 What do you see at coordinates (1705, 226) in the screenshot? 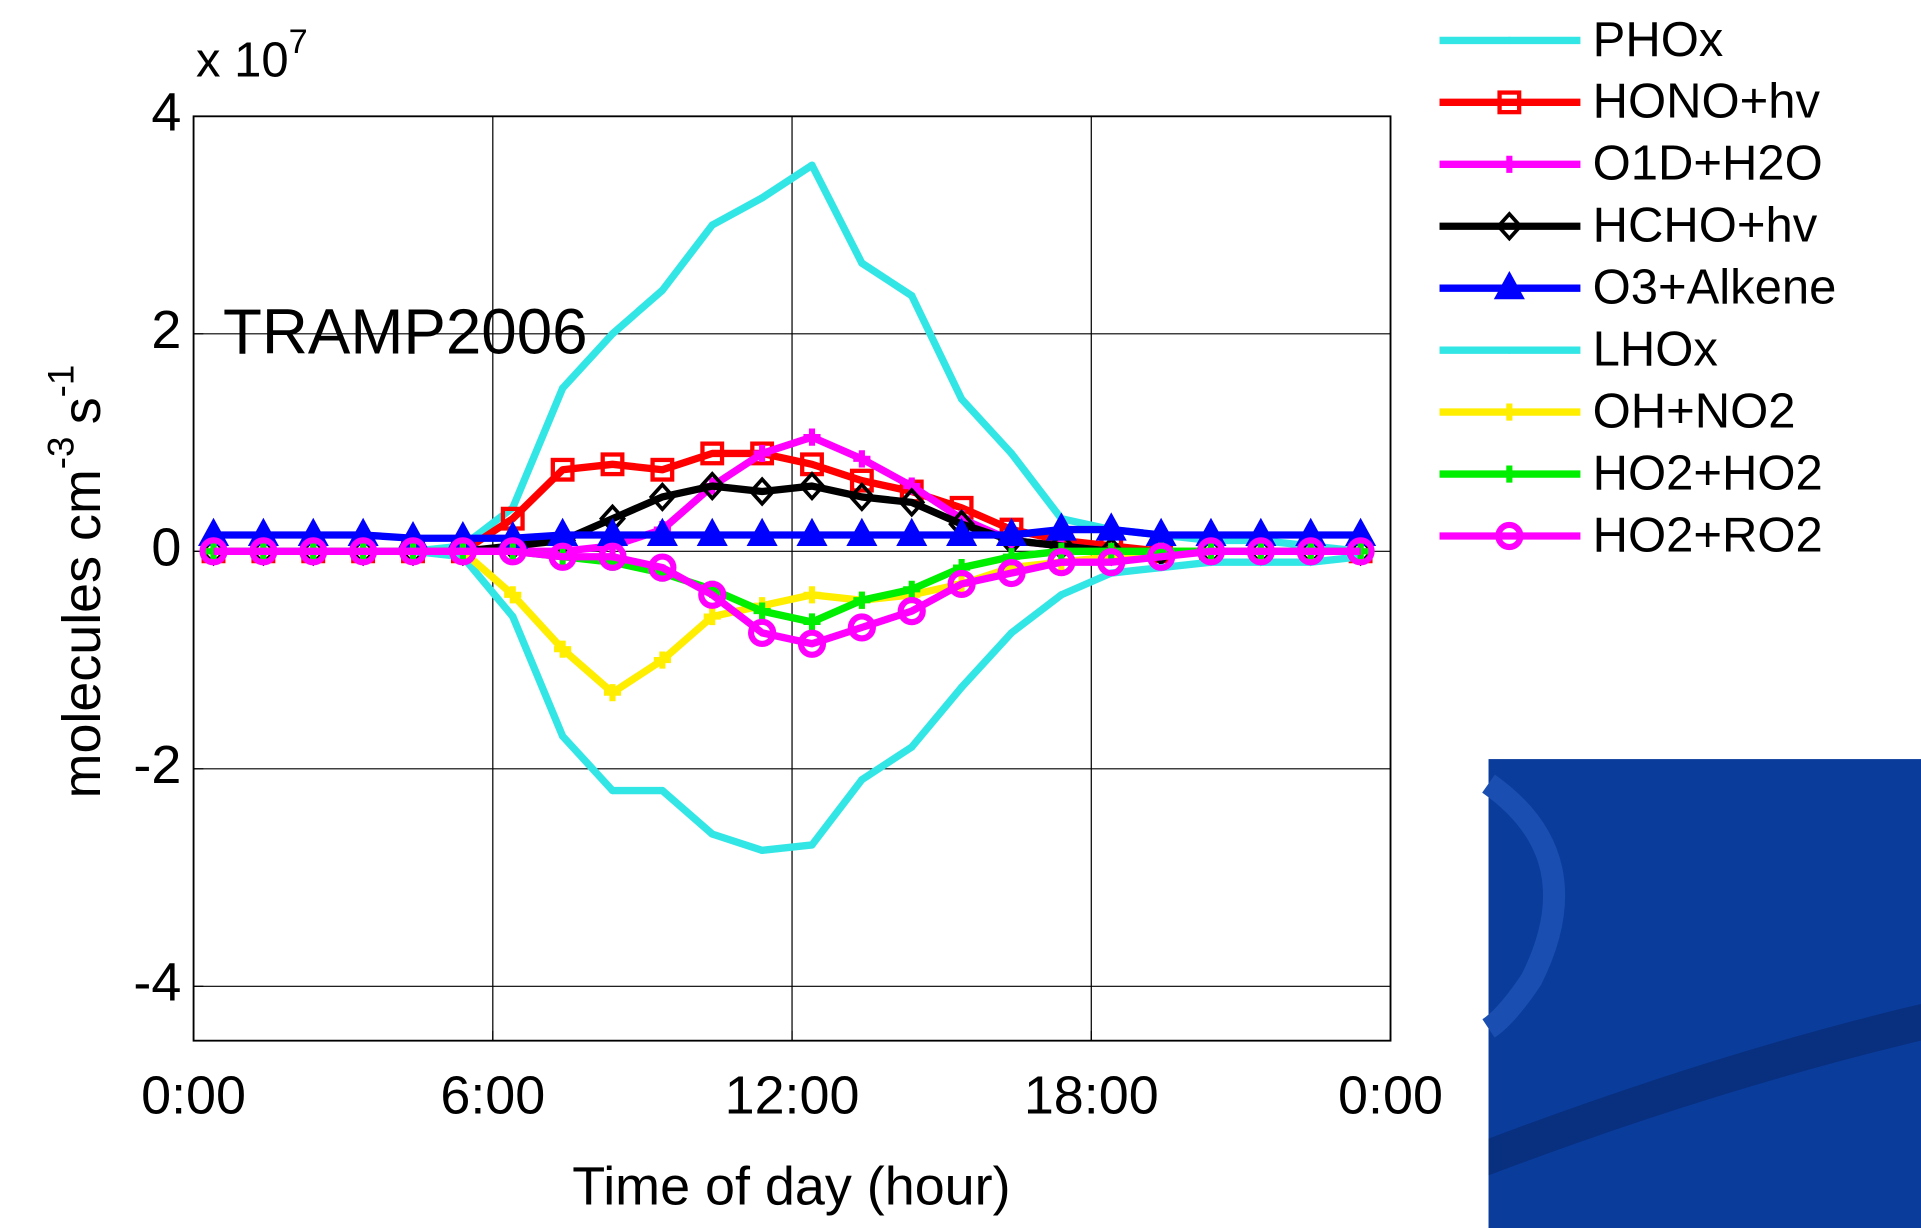
I see `legend-label: HCHO+hv` at bounding box center [1705, 226].